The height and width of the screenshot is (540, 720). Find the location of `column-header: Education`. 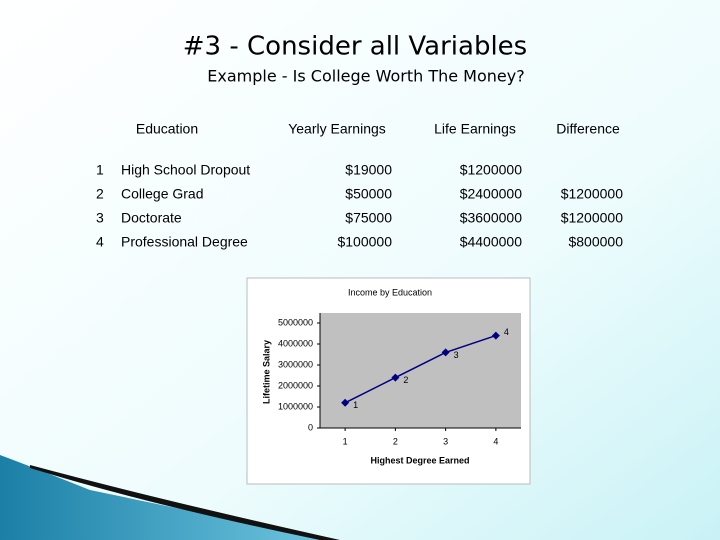

column-header: Education is located at coordinates (167, 129).